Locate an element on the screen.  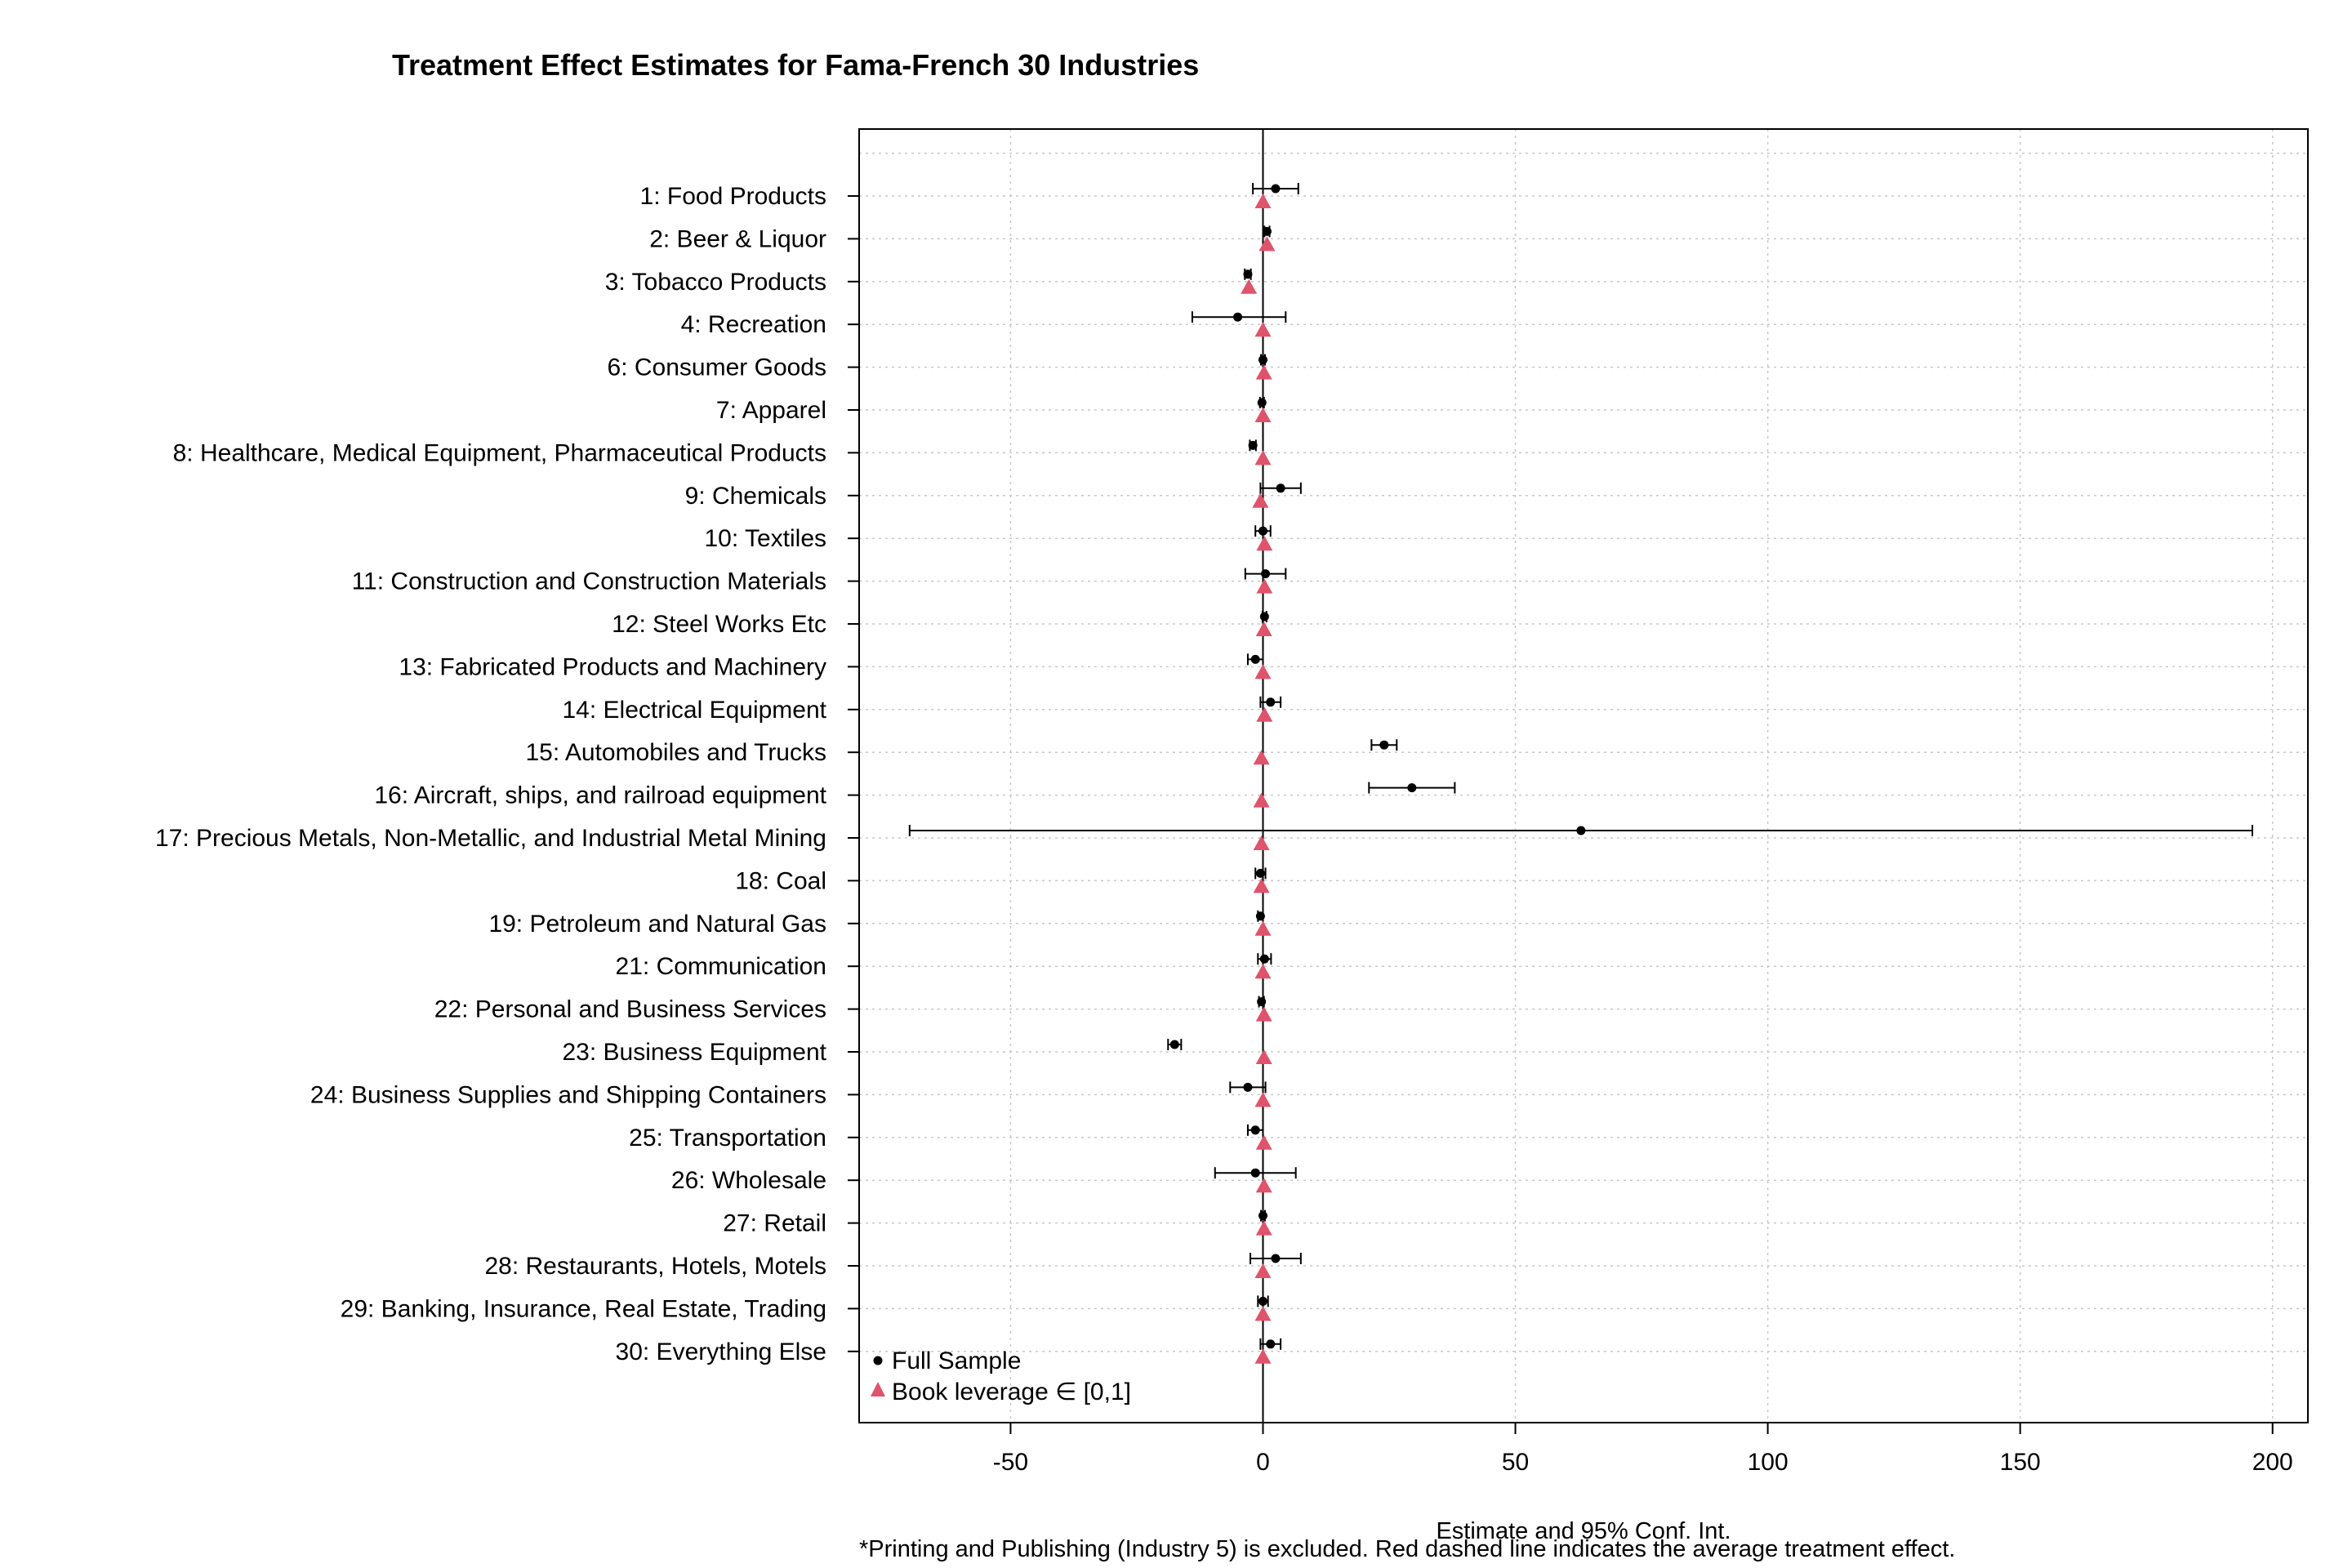
legend-marker-book-leverage is located at coordinates (878, 1389).